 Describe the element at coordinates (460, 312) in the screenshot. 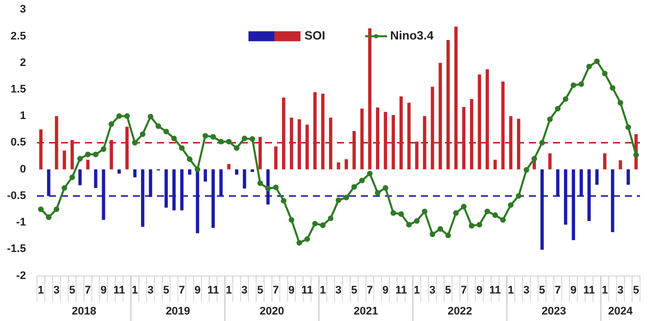

I see `text: 2022` at that location.